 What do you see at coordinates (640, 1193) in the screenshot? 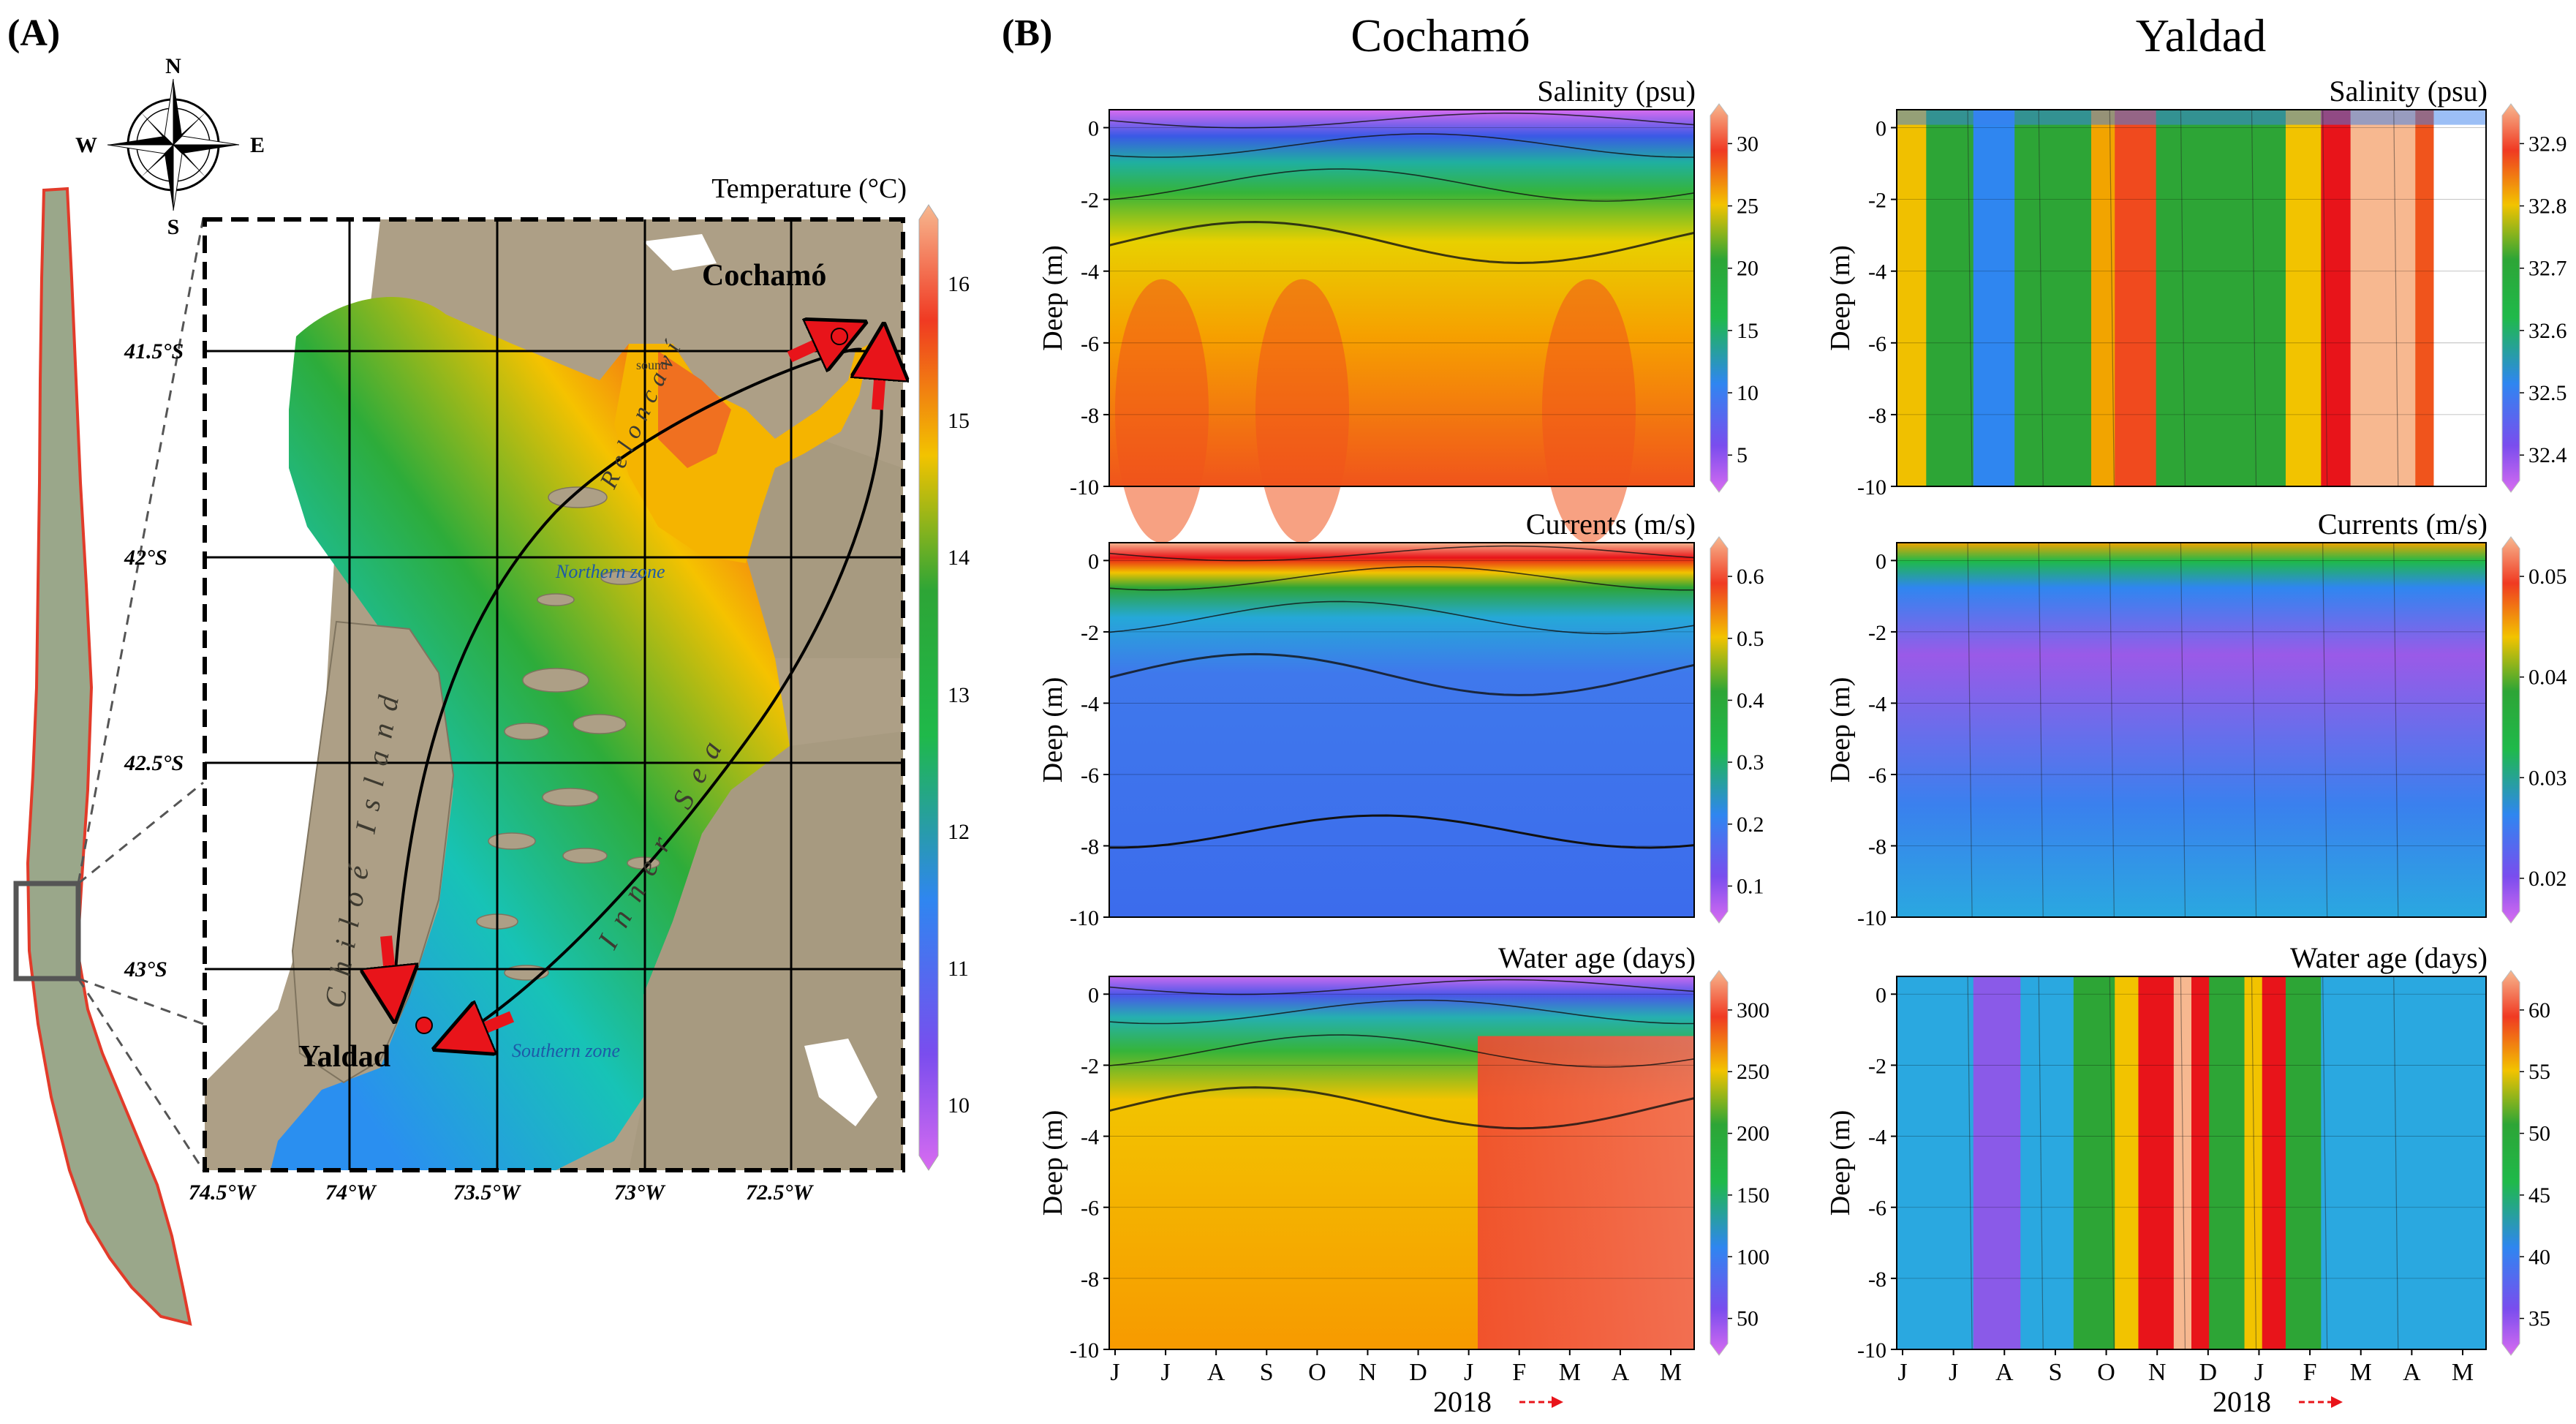
I see `lon-label: 73°W` at bounding box center [640, 1193].